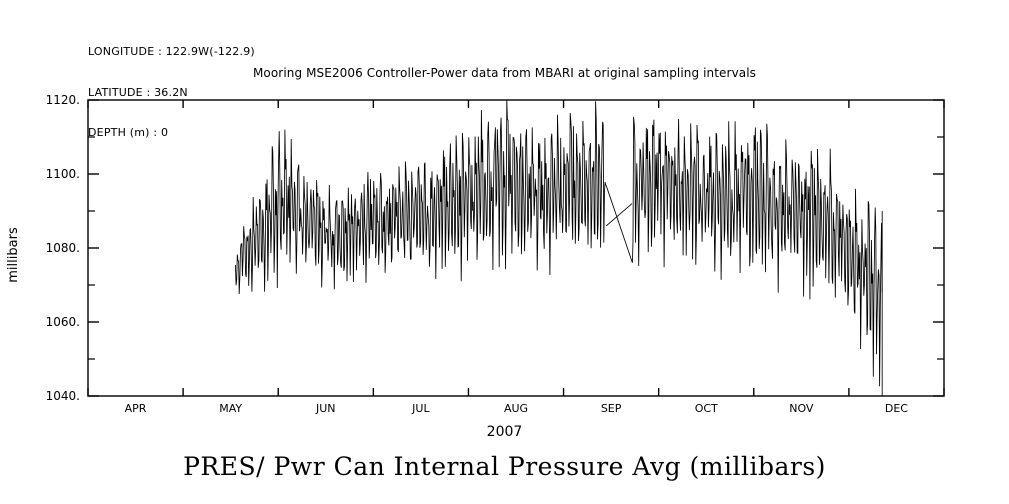 This screenshot has height=504, width=1009. Describe the element at coordinates (504, 432) in the screenshot. I see `x-axis-title: 2007` at that location.